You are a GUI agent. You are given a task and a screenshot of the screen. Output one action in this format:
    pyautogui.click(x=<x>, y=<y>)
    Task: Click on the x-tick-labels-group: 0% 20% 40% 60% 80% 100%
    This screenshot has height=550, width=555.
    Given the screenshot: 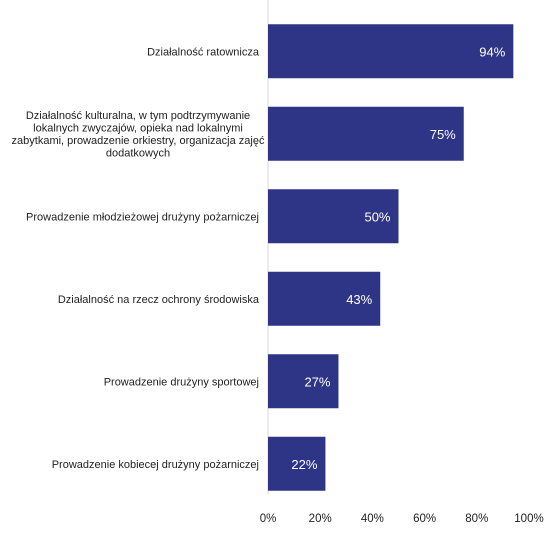 What is the action you would take?
    pyautogui.click(x=402, y=519)
    